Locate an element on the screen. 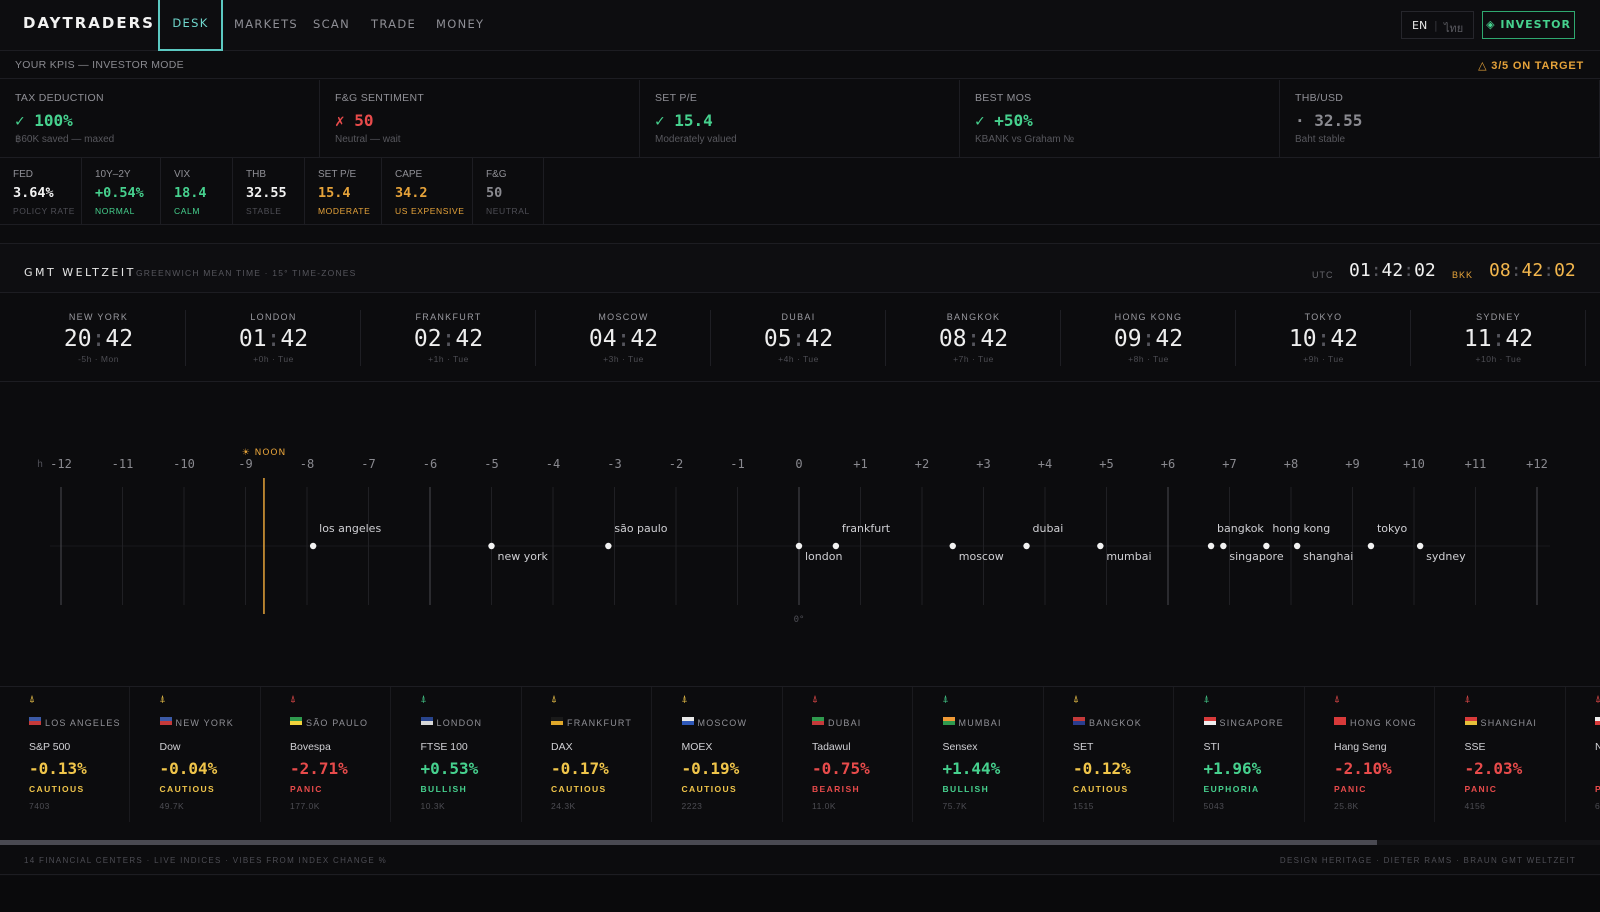  clock-time: 04:42 is located at coordinates (623, 339).